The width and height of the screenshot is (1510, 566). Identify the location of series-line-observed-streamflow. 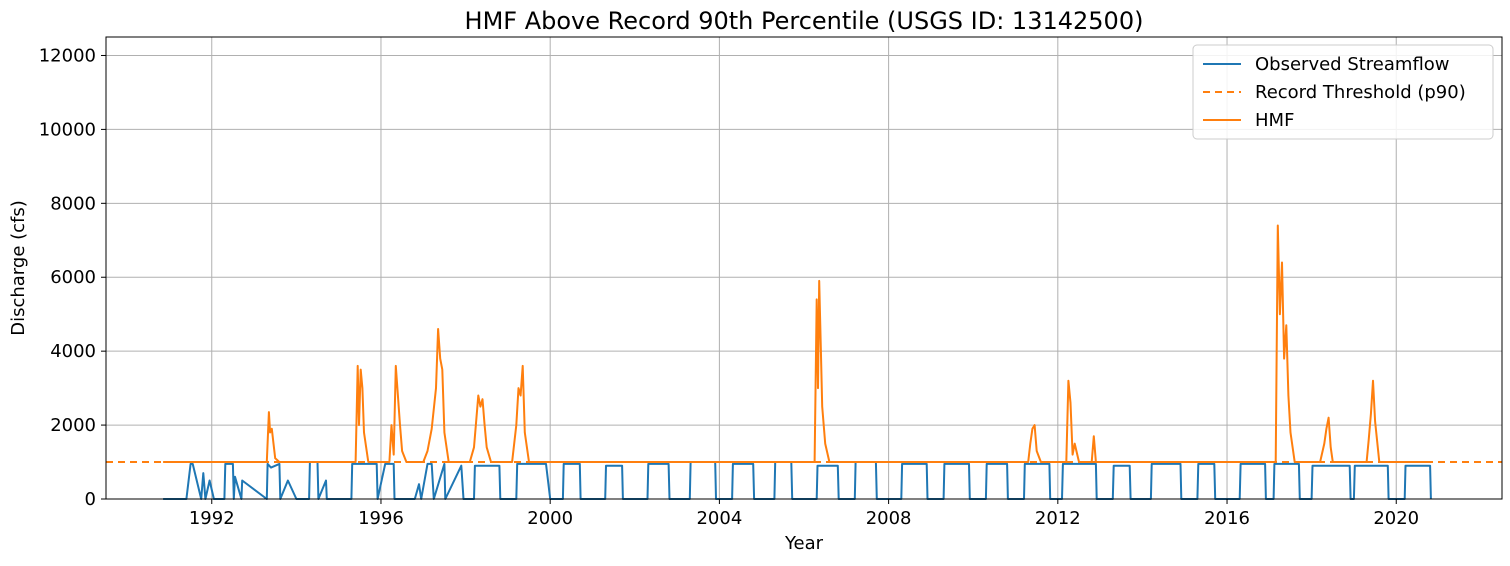
(797, 480).